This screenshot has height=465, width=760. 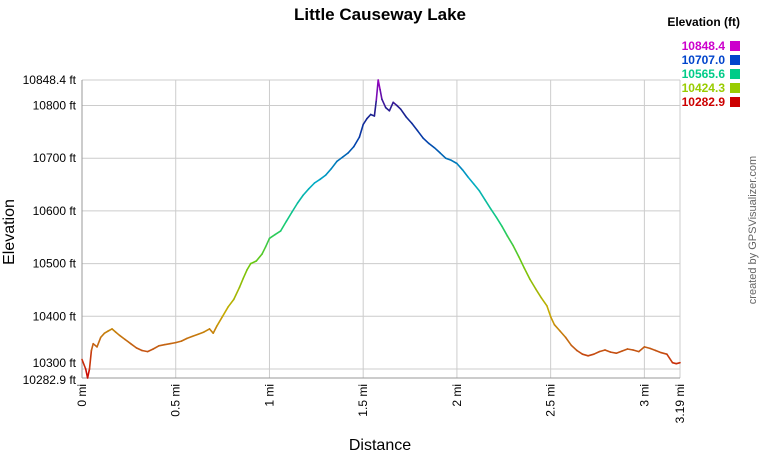 What do you see at coordinates (50, 380) in the screenshot?
I see `y-tick-label: 10282.9 ft` at bounding box center [50, 380].